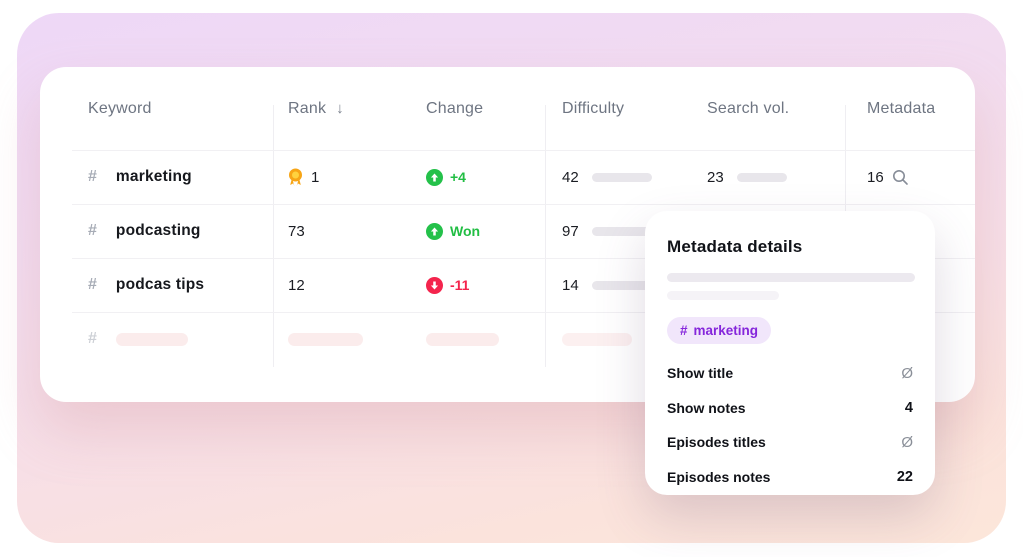  I want to click on stat-value: 4, so click(908, 407).